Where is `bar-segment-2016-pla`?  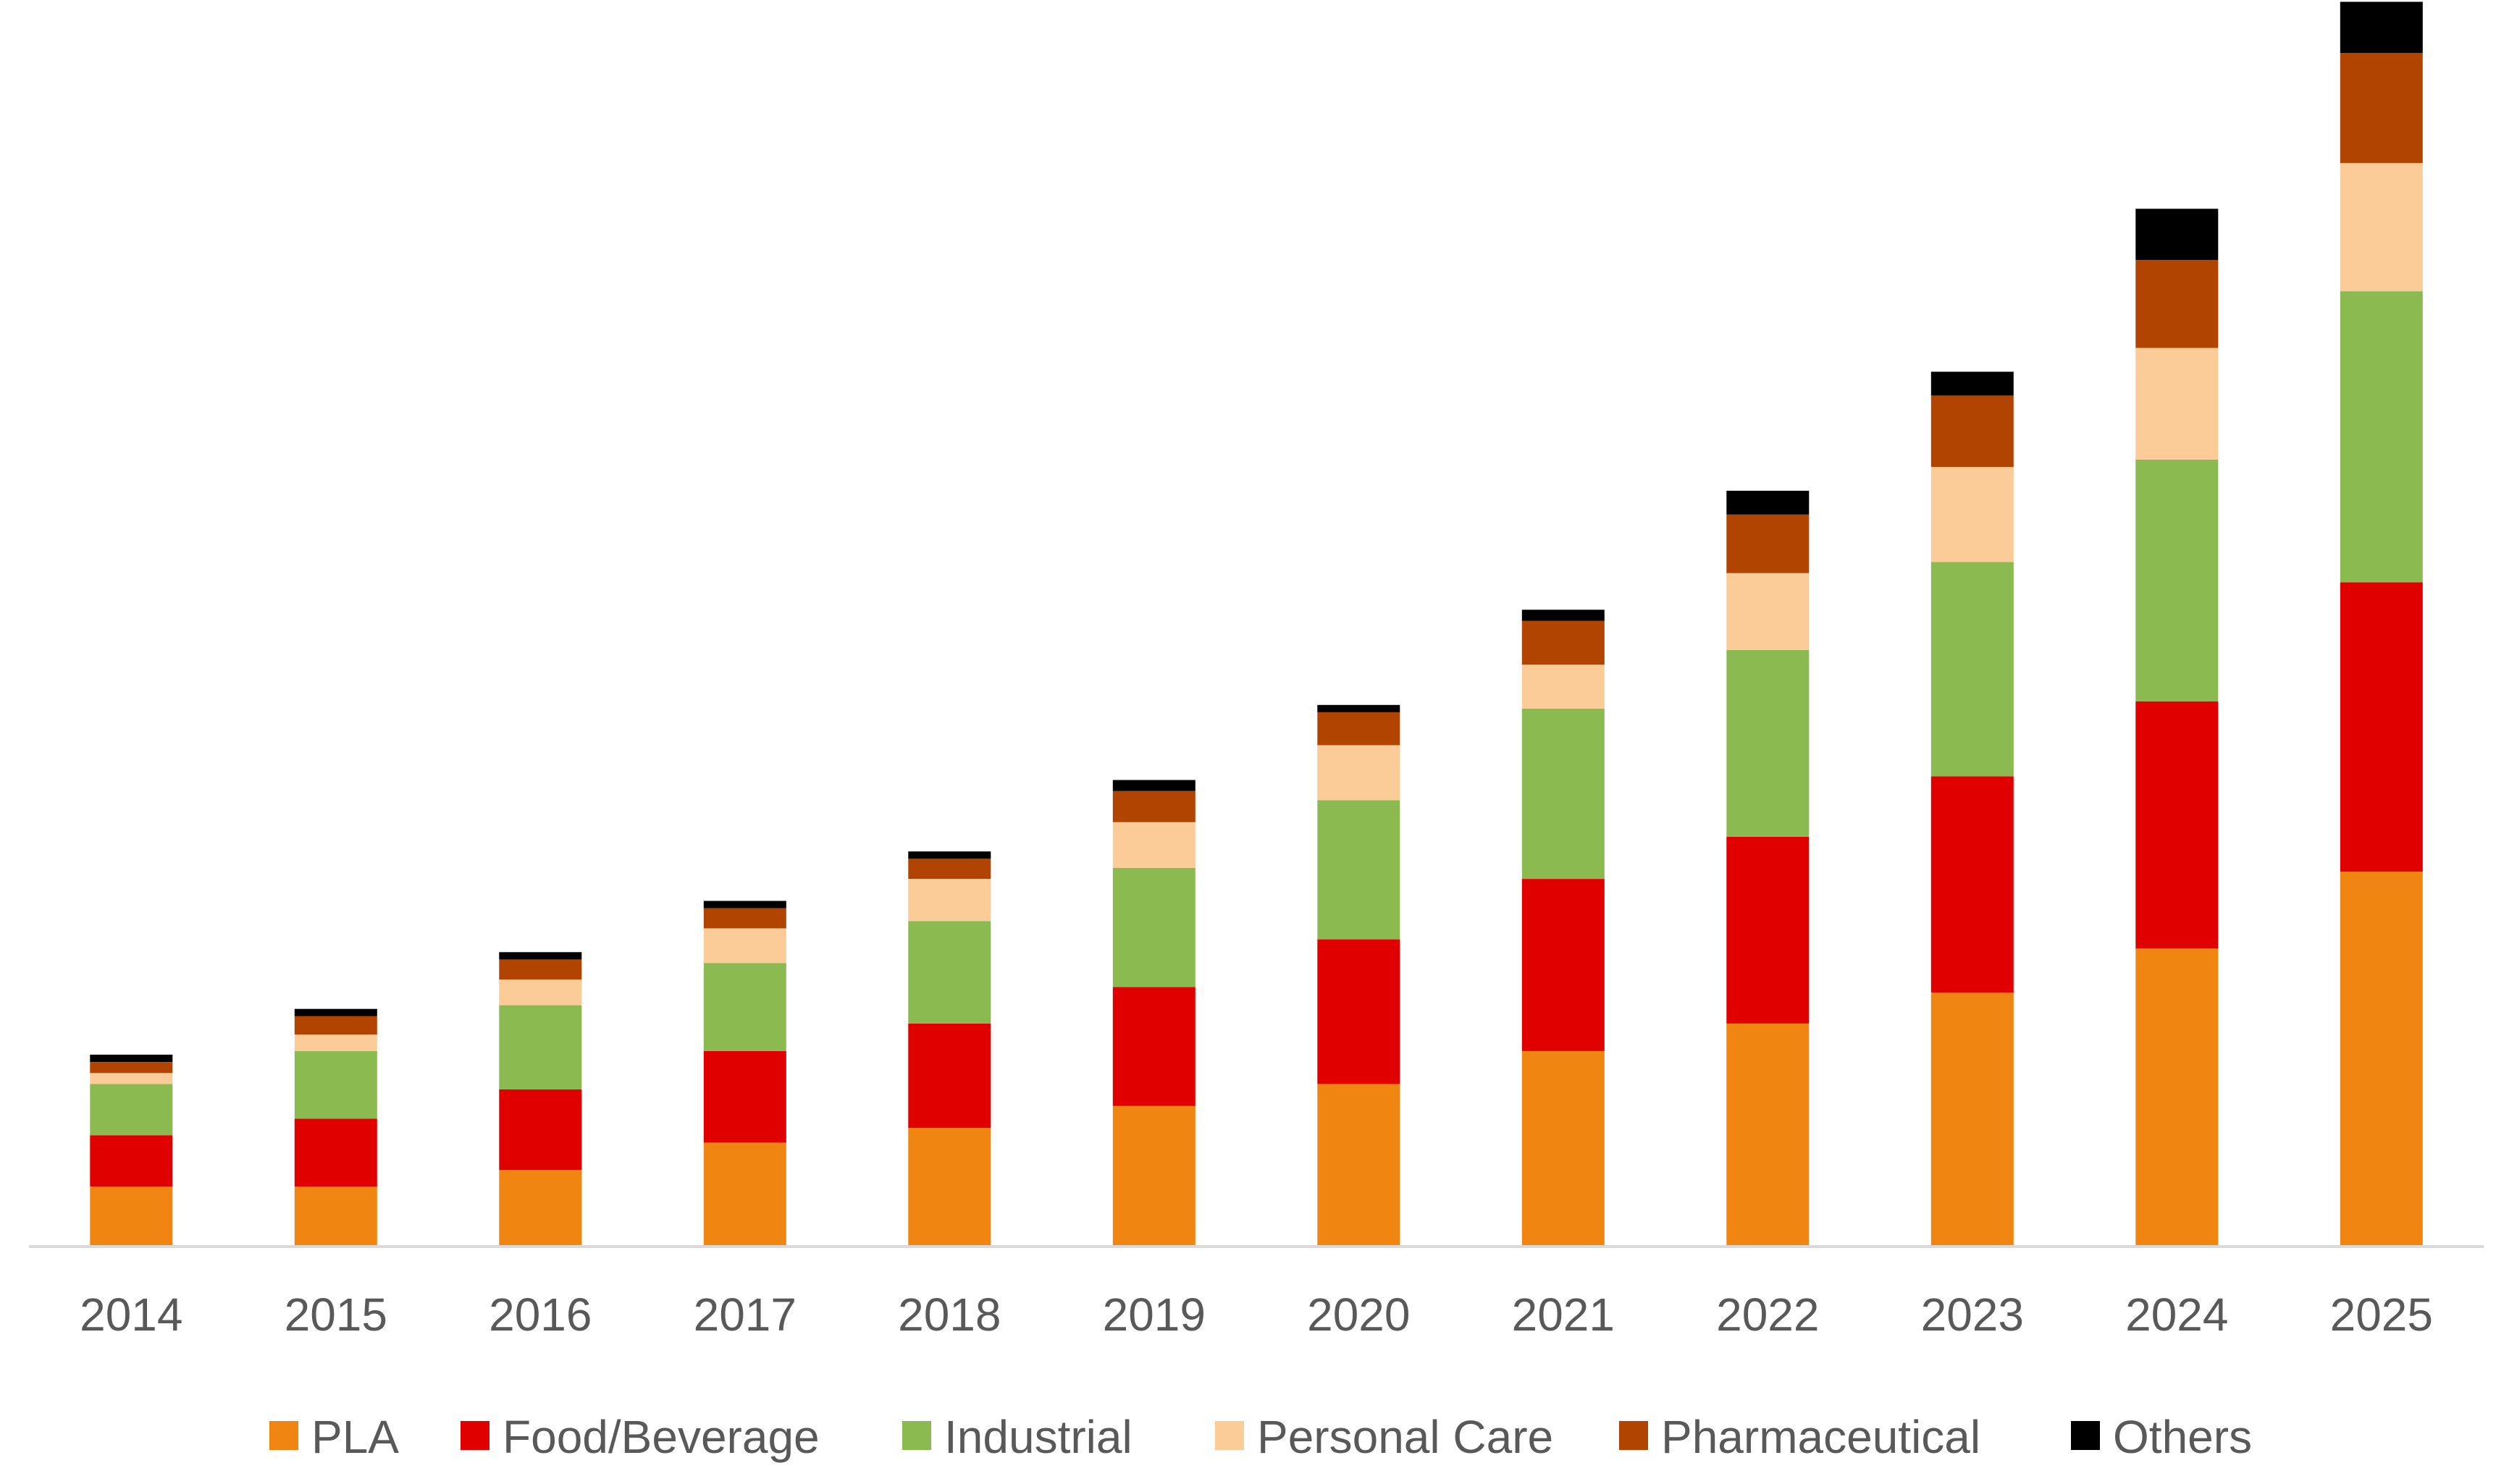
bar-segment-2016-pla is located at coordinates (540, 1207).